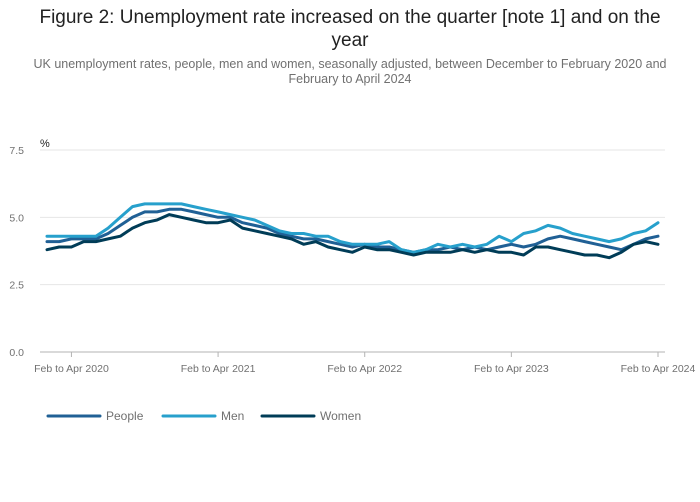 The width and height of the screenshot is (700, 502). I want to click on legend: People Men Women, so click(203, 416).